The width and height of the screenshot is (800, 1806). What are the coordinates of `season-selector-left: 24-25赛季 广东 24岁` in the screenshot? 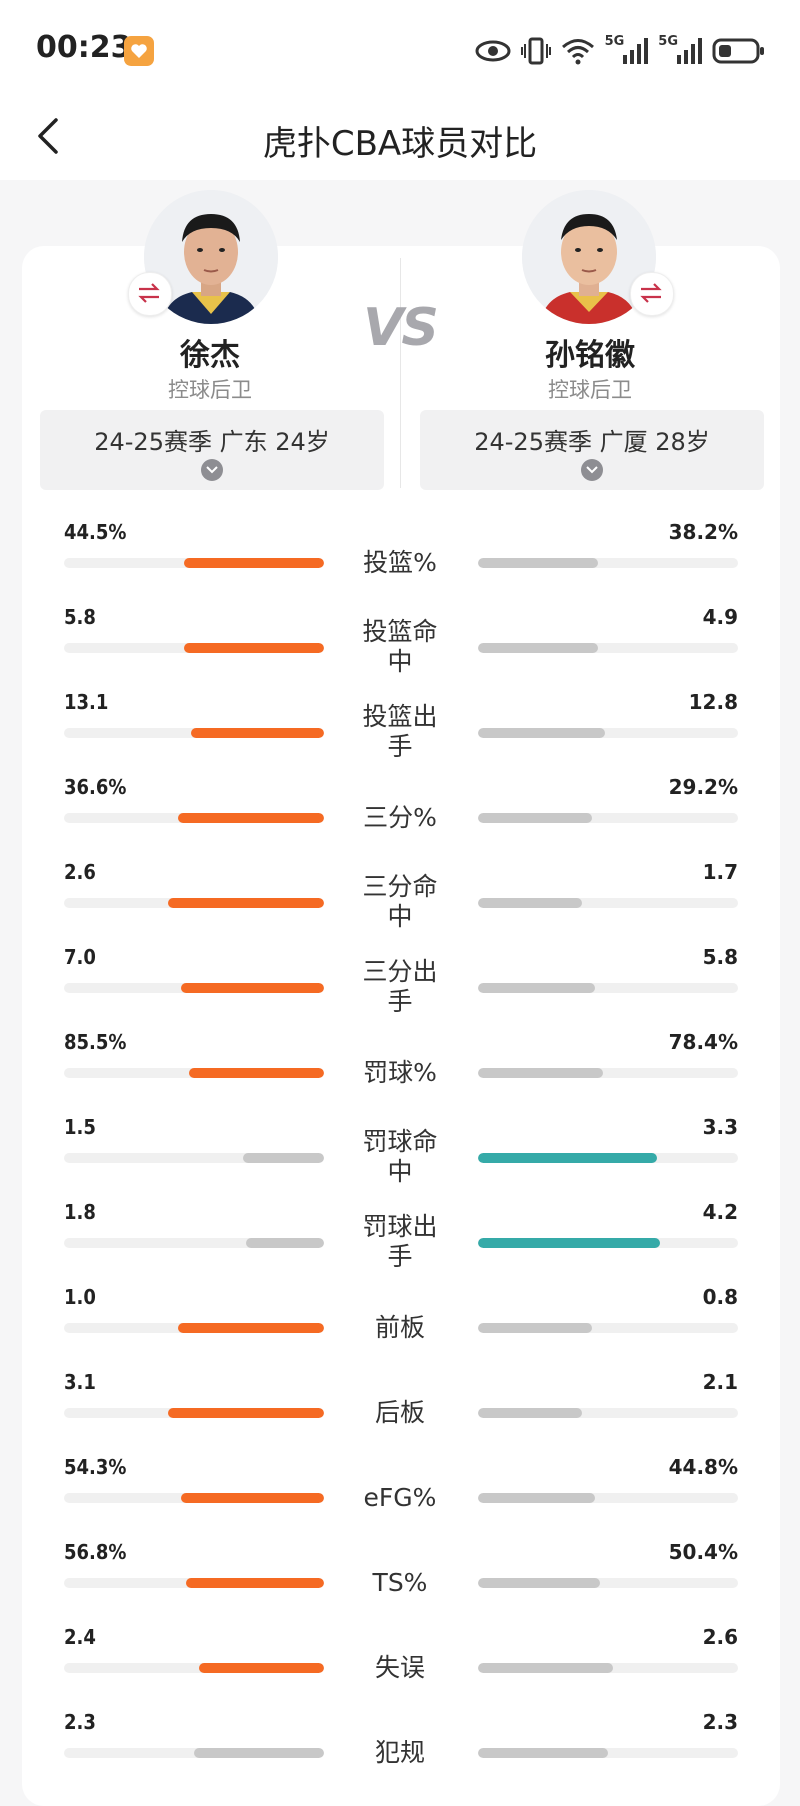 It's located at (212, 450).